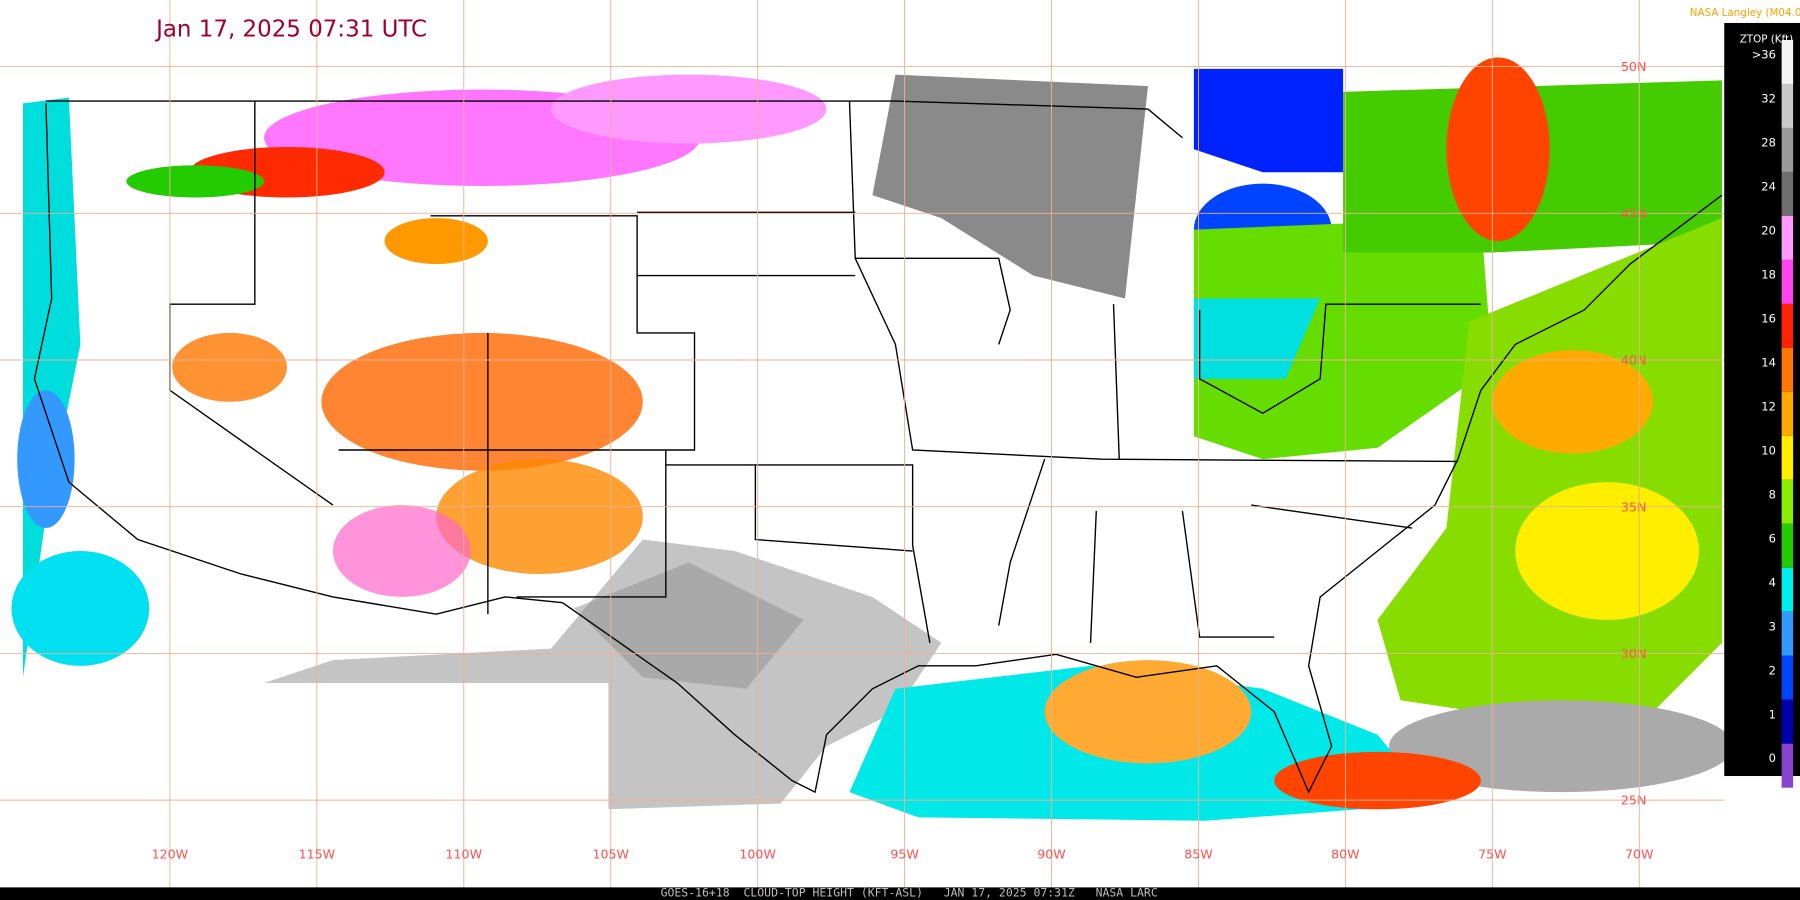  I want to click on longitude-label: 110W, so click(464, 854).